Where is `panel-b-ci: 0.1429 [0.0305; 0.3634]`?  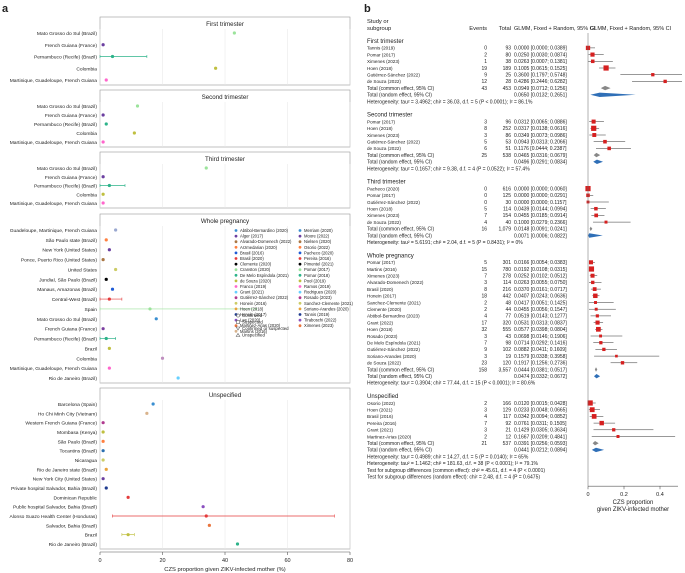 panel-b-ci: 0.1429 [0.0305; 0.3634] is located at coordinates (540, 431).